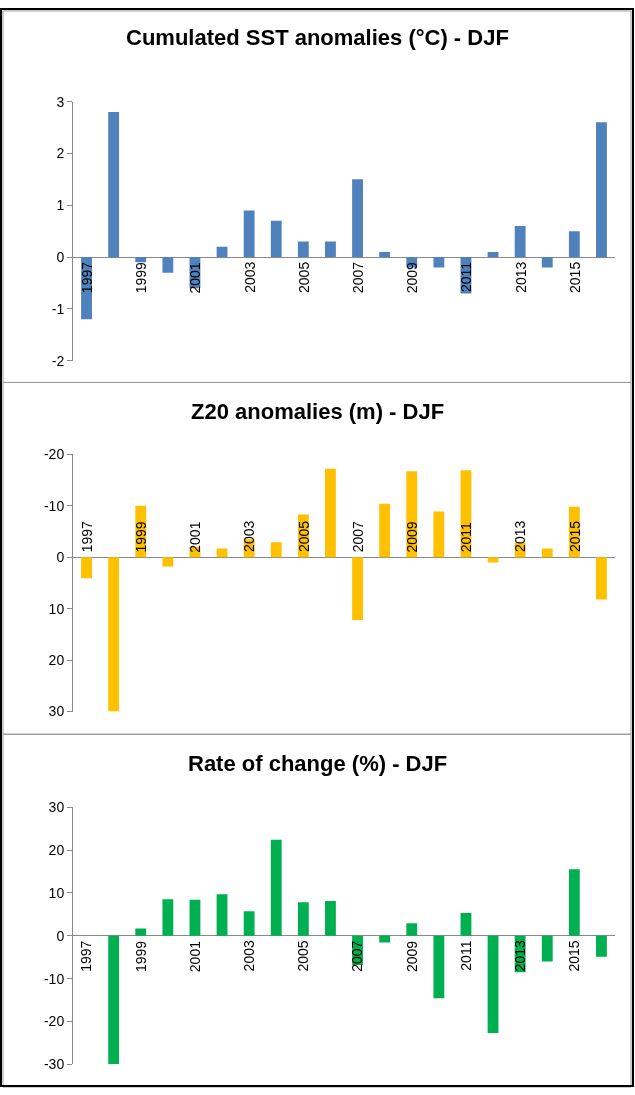 Image resolution: width=635 pixels, height=1095 pixels. Describe the element at coordinates (60, 153) in the screenshot. I see `y-tick-label: 2` at that location.